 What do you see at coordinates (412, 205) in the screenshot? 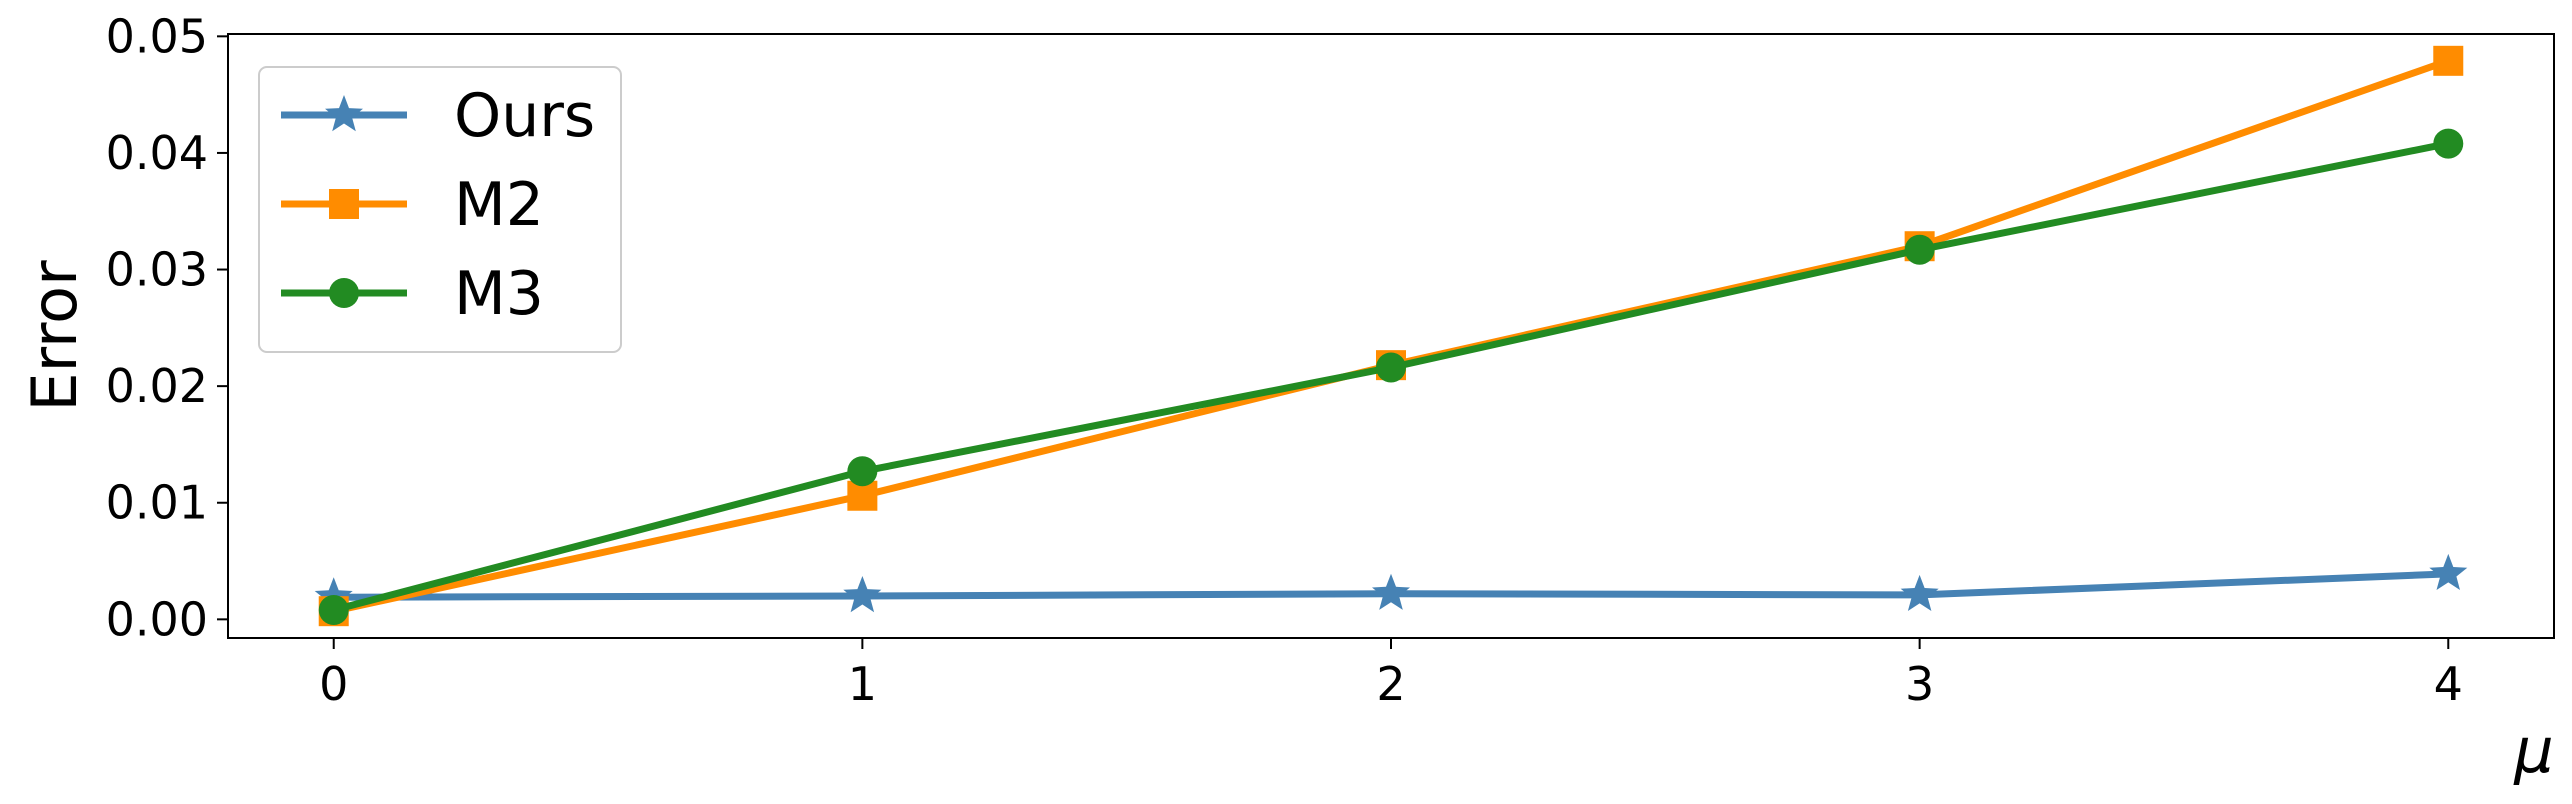
I see `legend-item: M2` at bounding box center [412, 205].